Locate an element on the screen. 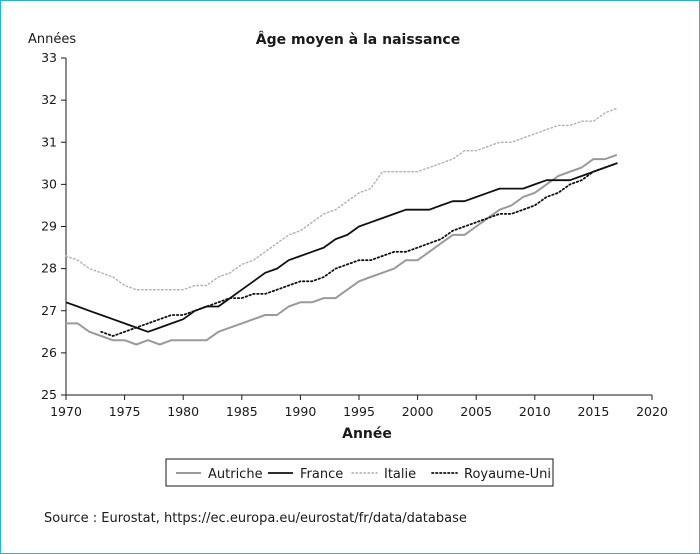 This screenshot has height=554, width=700. x-tick-label: 2015 is located at coordinates (593, 411).